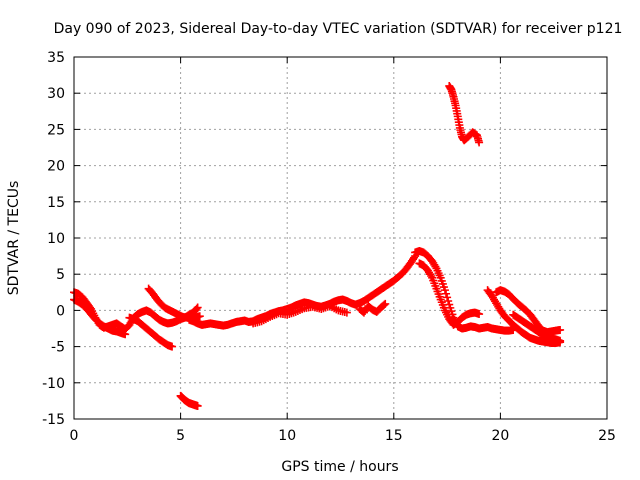 This screenshot has height=480, width=640. Describe the element at coordinates (60, 275) in the screenshot. I see `y-tick-label: 5` at that location.